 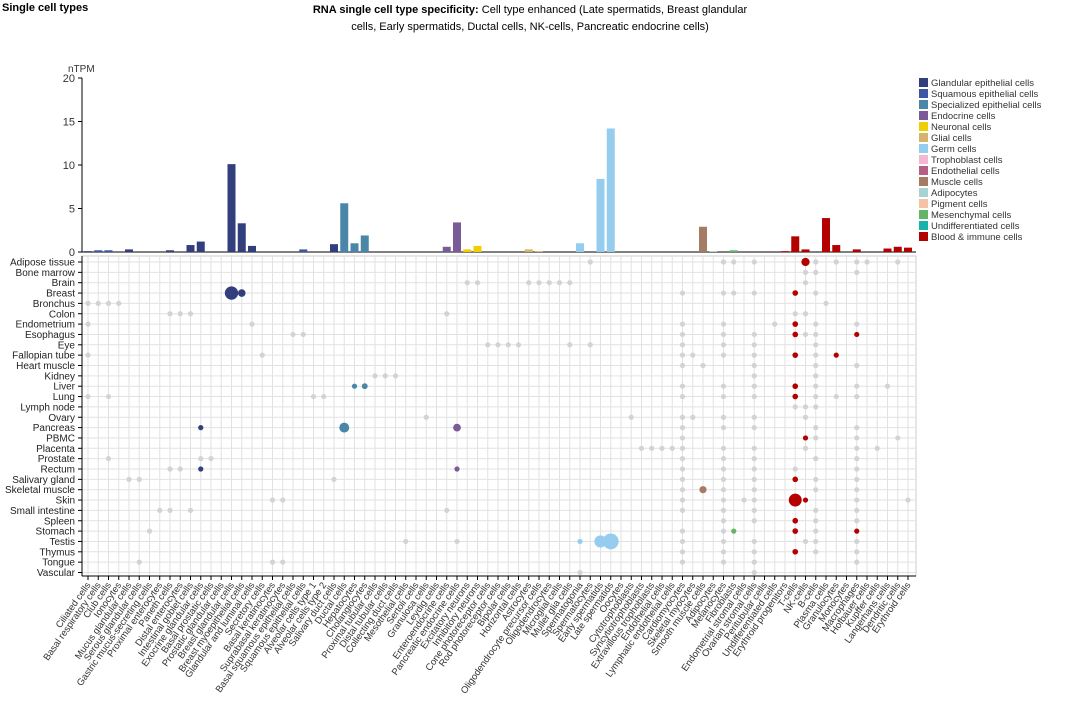 What do you see at coordinates (81, 69) in the screenshot?
I see `bar-y-axis-title: nTPM` at bounding box center [81, 69].